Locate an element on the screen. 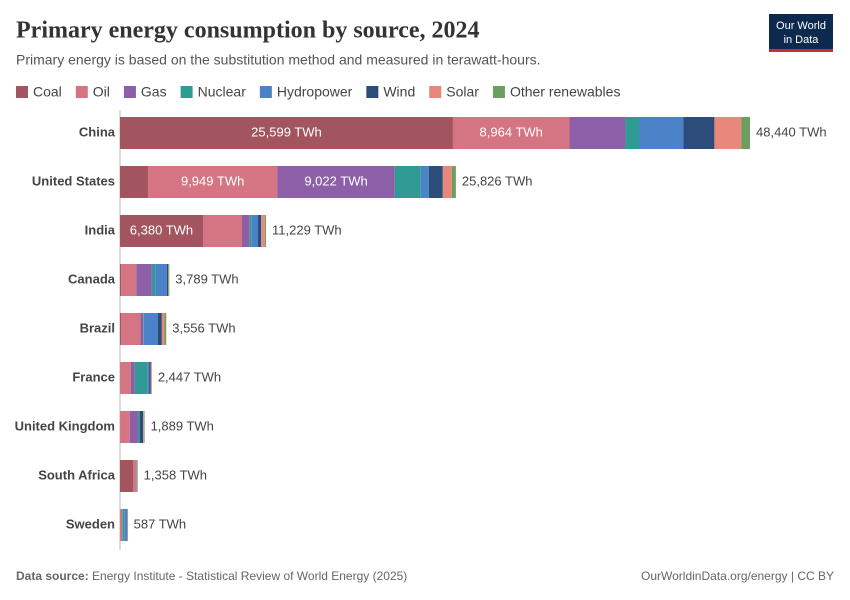  total-label: 25,826 TWh is located at coordinates (497, 180).